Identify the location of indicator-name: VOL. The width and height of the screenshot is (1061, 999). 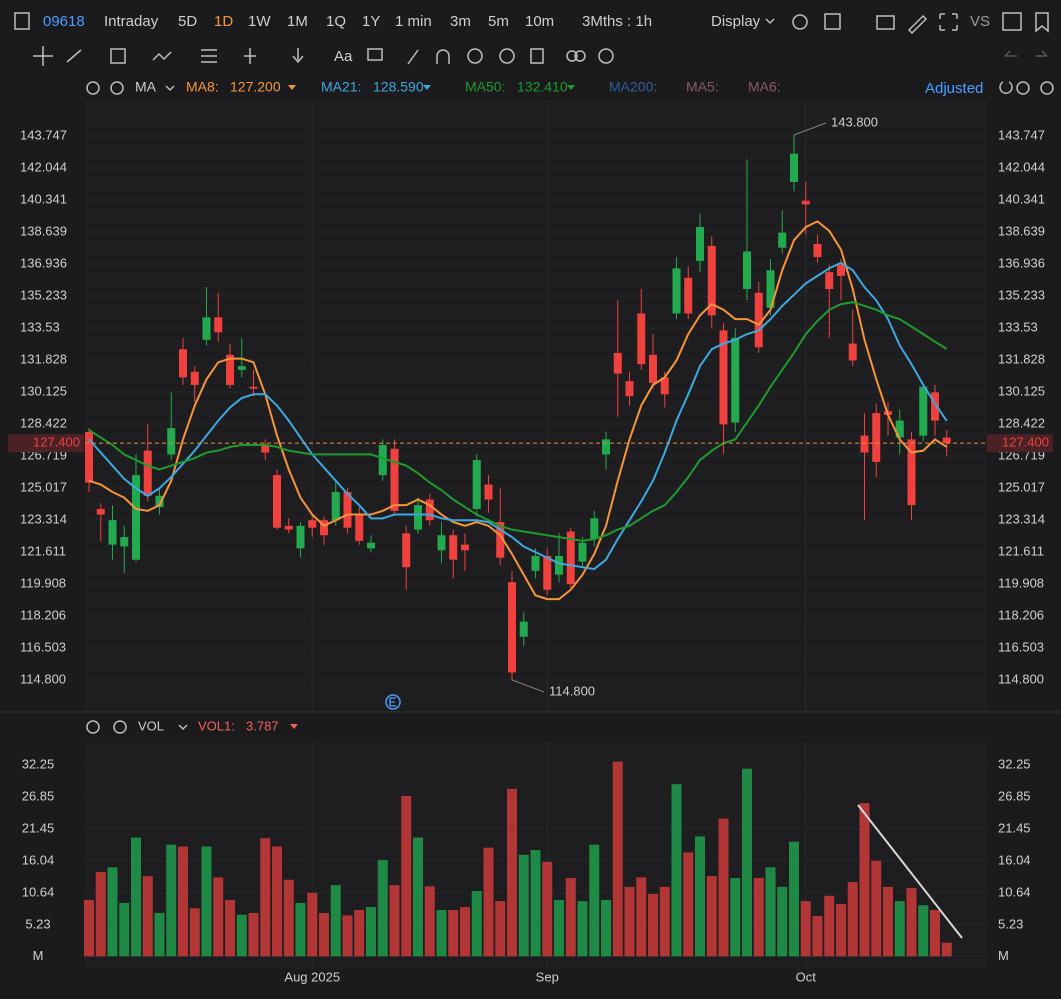
(151, 725).